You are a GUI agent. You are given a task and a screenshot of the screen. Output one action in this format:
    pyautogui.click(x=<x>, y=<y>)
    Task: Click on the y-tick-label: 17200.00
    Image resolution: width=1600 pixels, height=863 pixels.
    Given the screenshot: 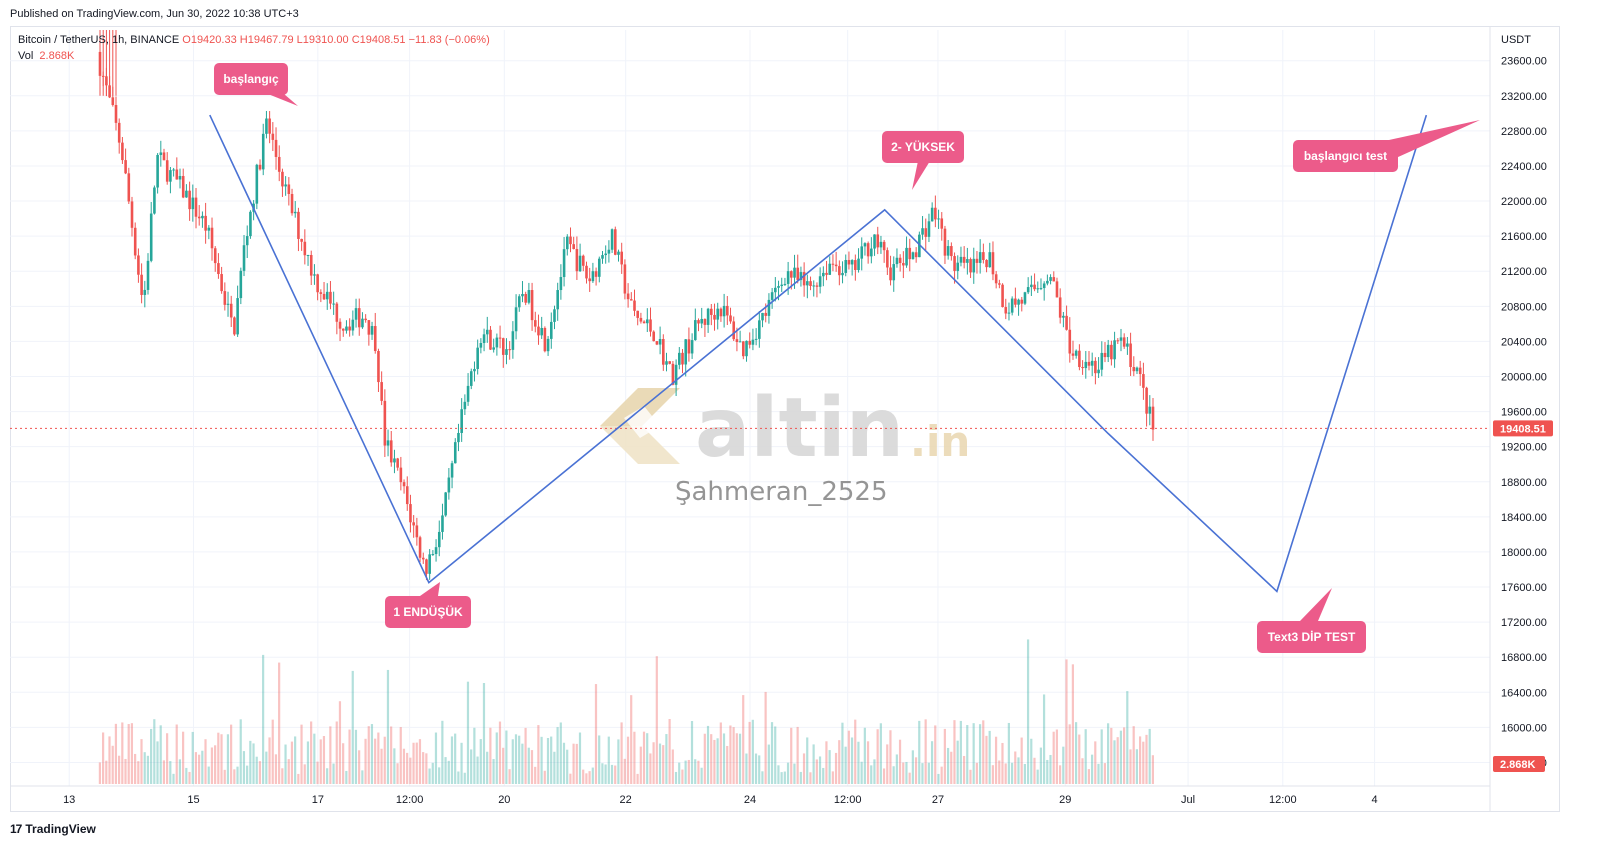 What is the action you would take?
    pyautogui.click(x=1524, y=623)
    